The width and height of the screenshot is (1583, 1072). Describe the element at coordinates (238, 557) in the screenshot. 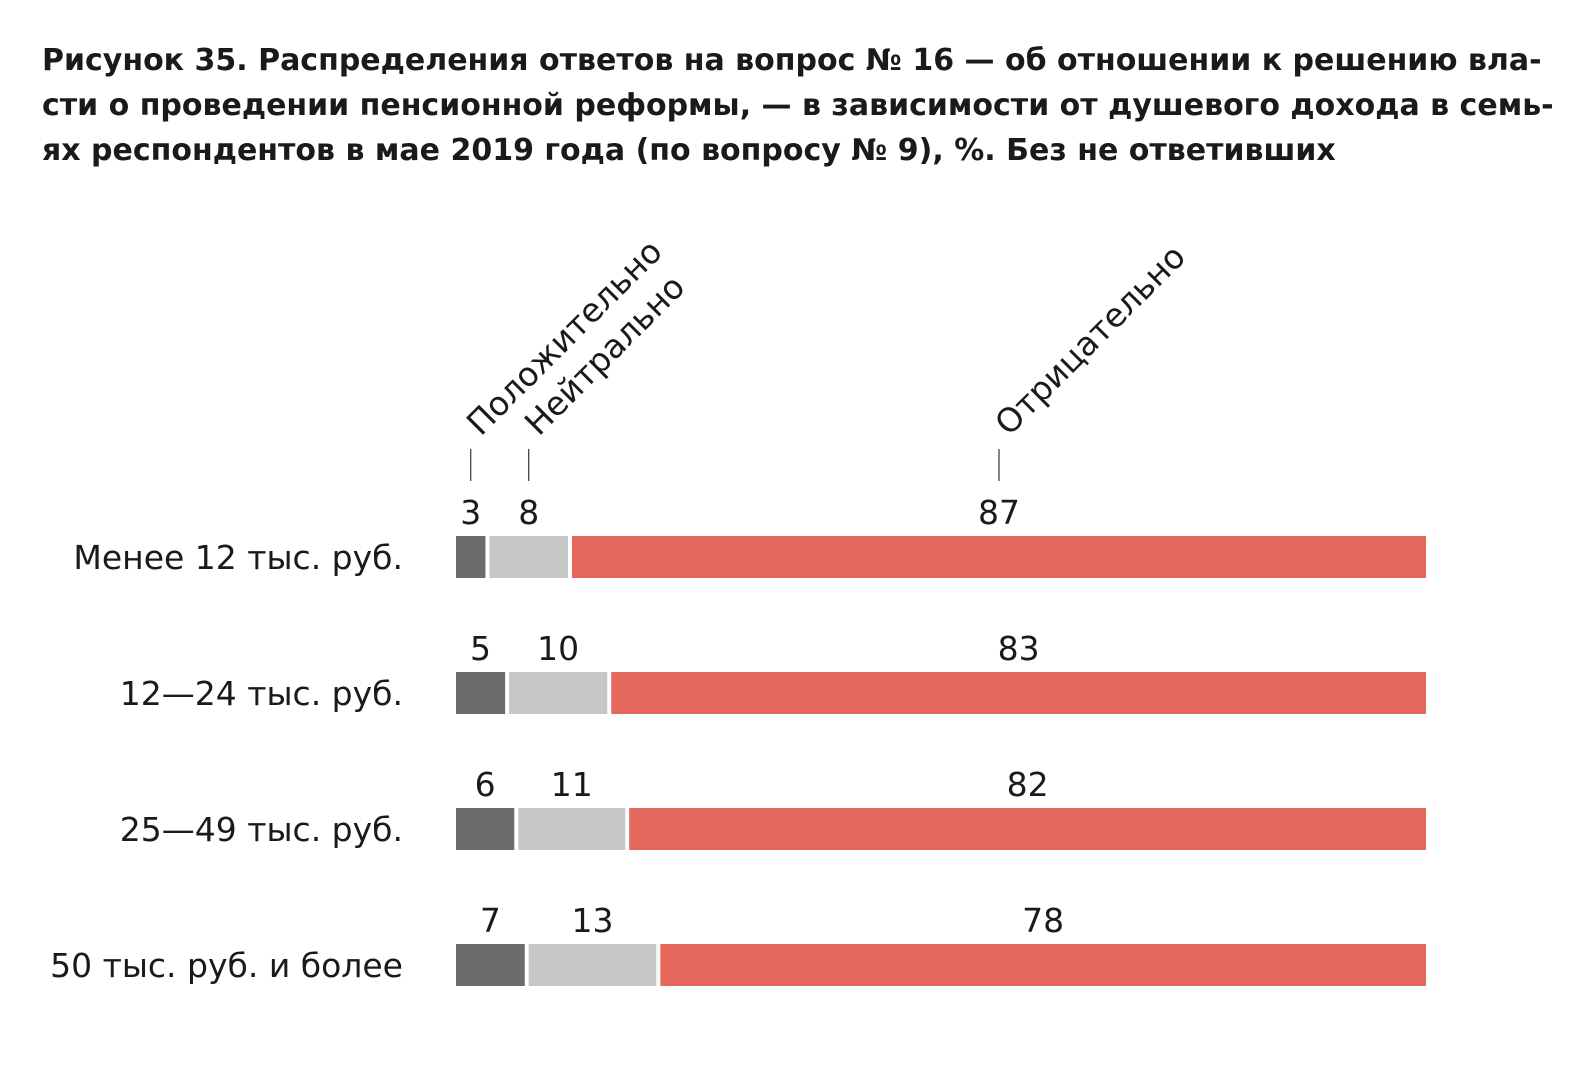

I see `category-label: Менее 12 тыс. руб.` at that location.